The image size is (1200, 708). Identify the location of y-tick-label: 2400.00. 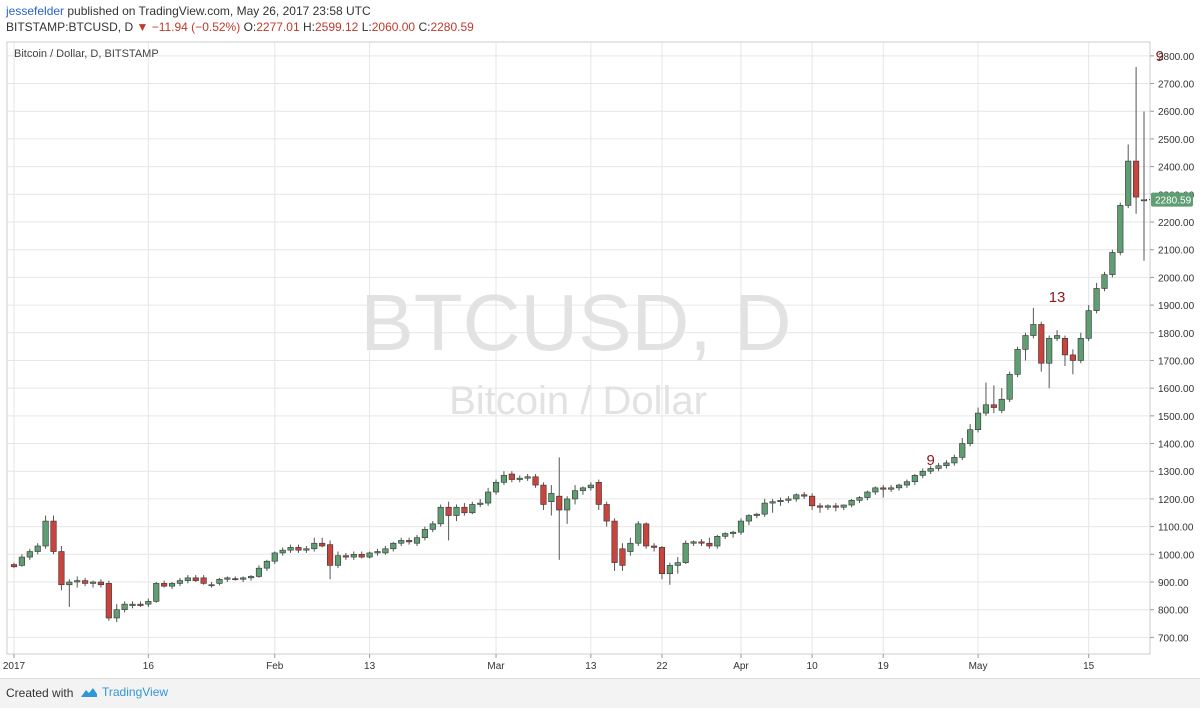
(1176, 168).